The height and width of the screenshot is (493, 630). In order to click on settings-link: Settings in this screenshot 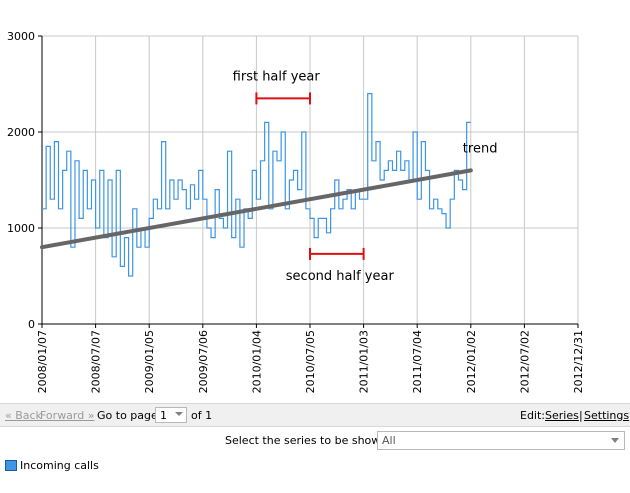, I will do `click(607, 415)`.